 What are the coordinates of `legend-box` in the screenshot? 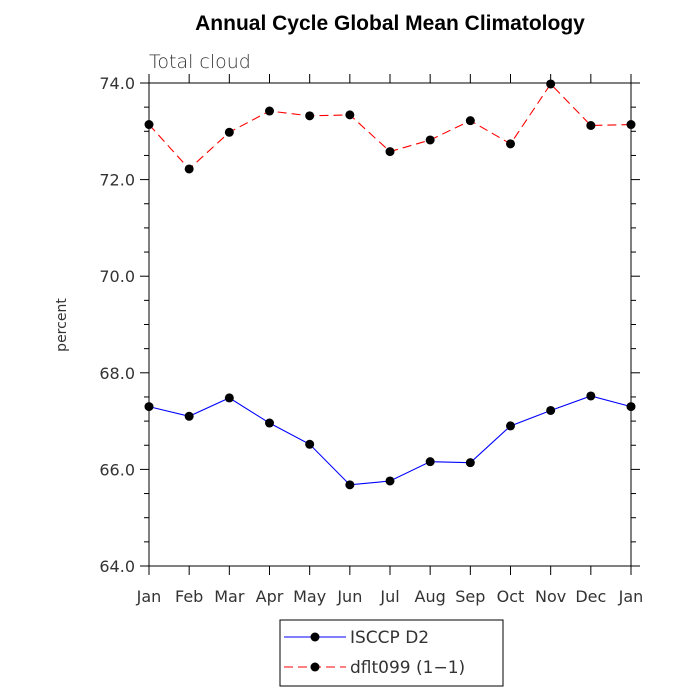 It's located at (391, 653).